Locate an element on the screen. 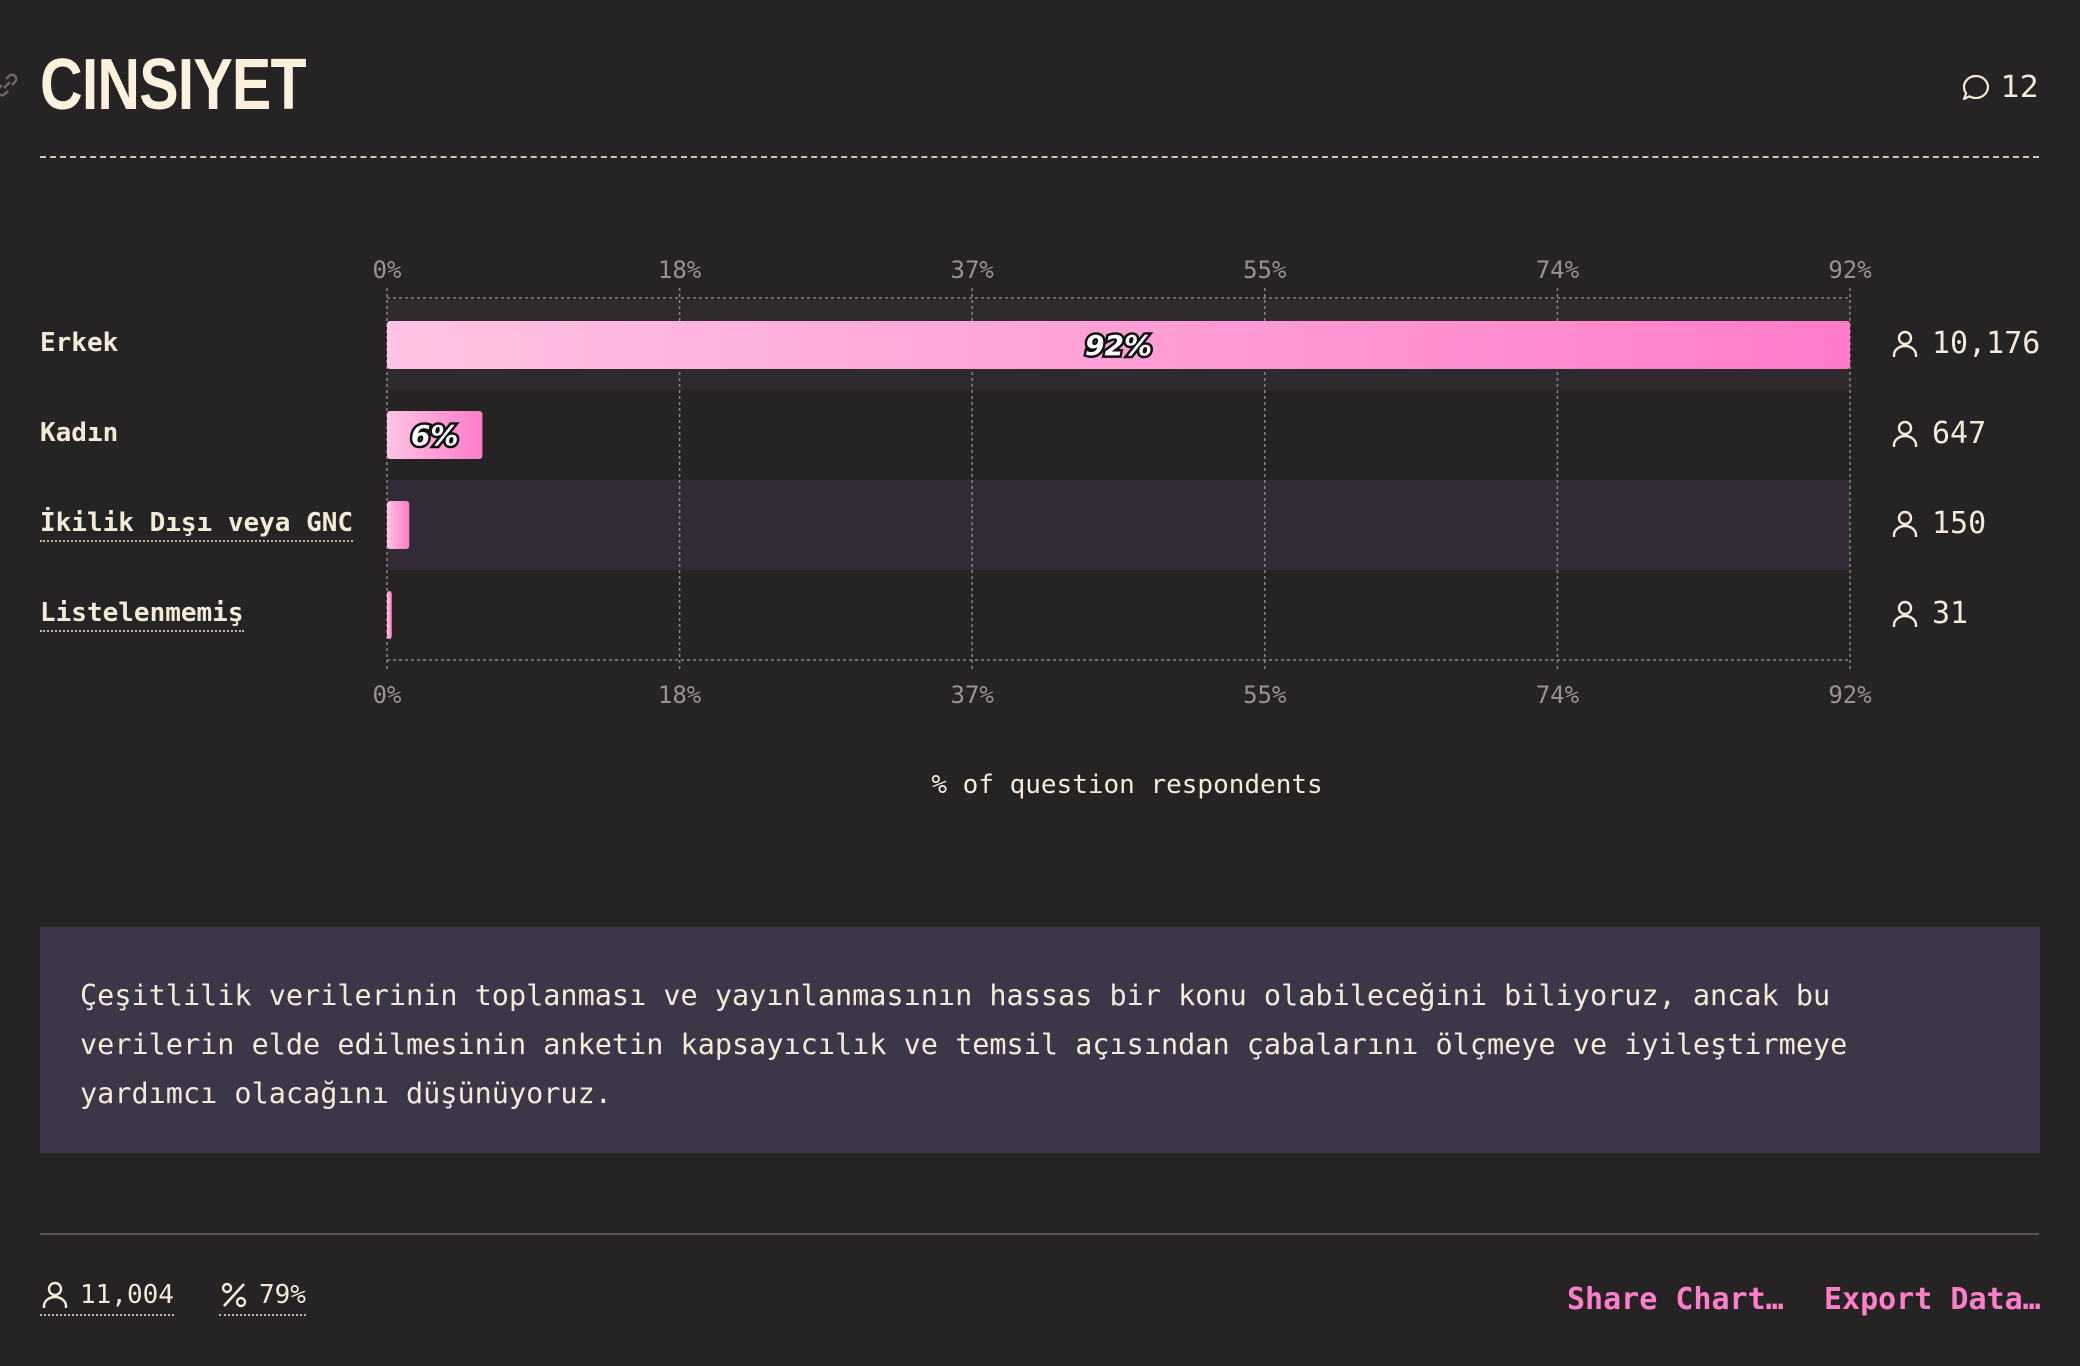 The width and height of the screenshot is (2080, 1366). respondents-stat: 11,004 is located at coordinates (107, 1298).